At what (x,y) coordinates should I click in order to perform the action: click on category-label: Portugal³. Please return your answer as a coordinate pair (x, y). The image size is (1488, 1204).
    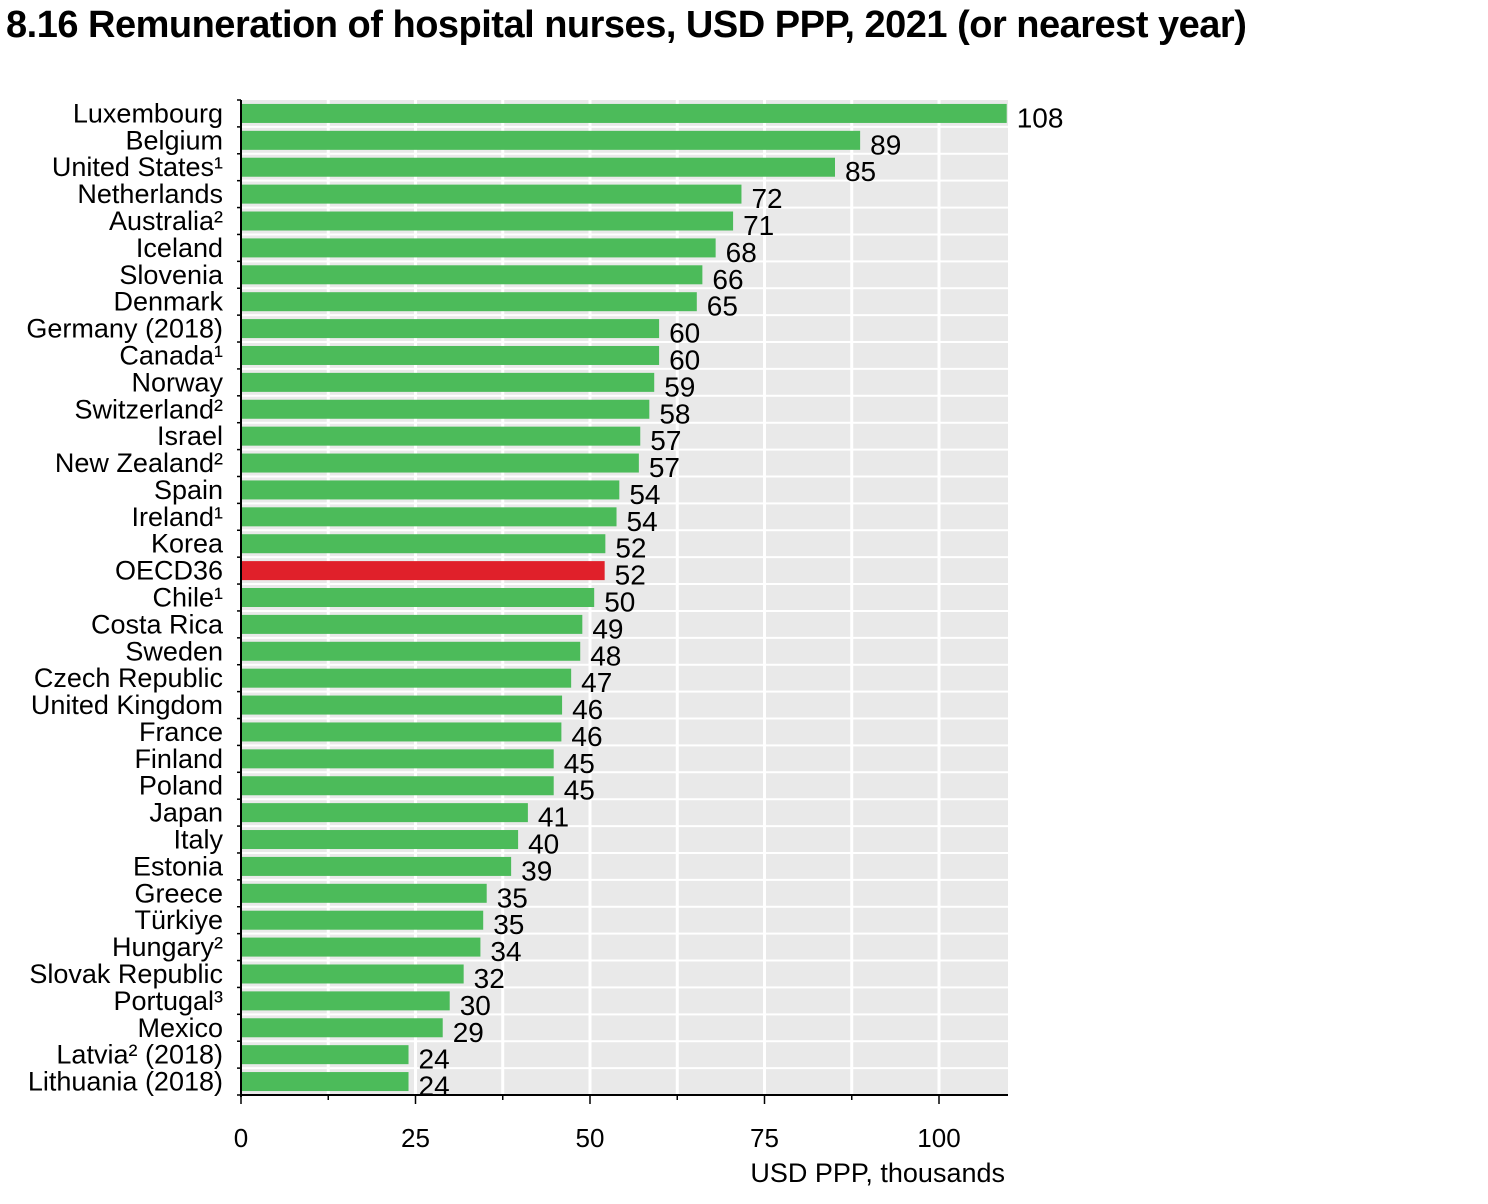
    Looking at the image, I should click on (168, 1001).